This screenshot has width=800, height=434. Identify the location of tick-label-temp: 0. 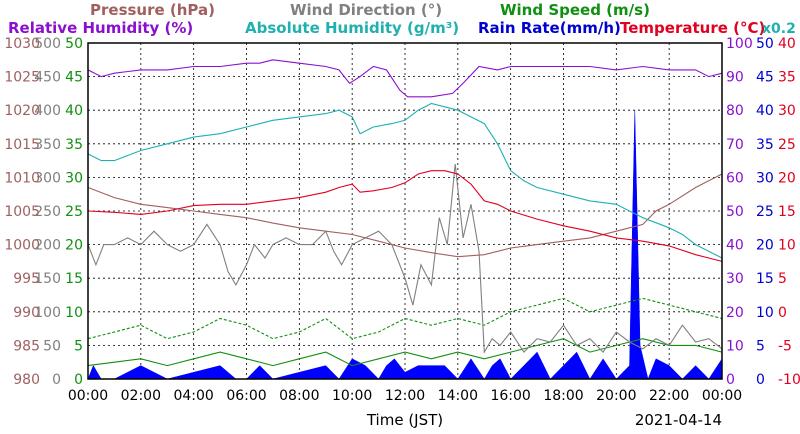
(782, 313).